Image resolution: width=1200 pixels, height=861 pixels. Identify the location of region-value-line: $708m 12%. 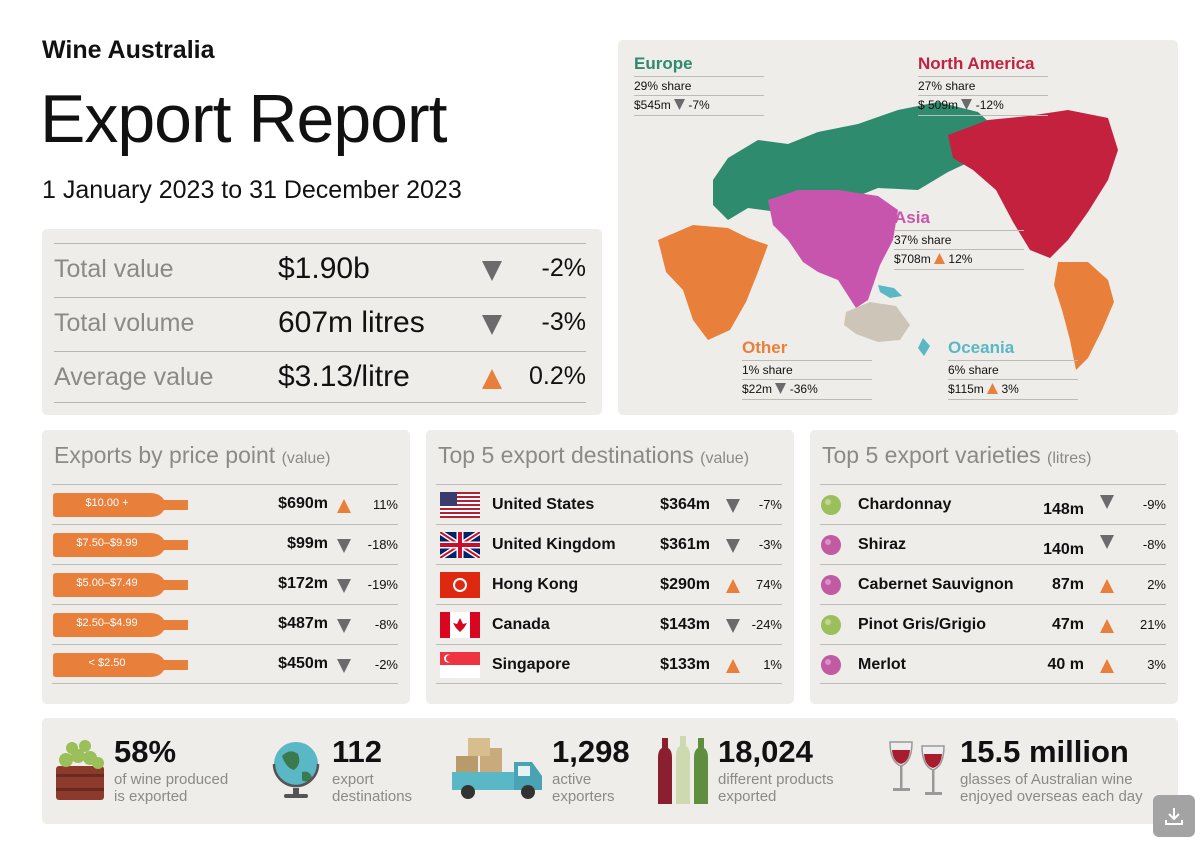
(959, 260).